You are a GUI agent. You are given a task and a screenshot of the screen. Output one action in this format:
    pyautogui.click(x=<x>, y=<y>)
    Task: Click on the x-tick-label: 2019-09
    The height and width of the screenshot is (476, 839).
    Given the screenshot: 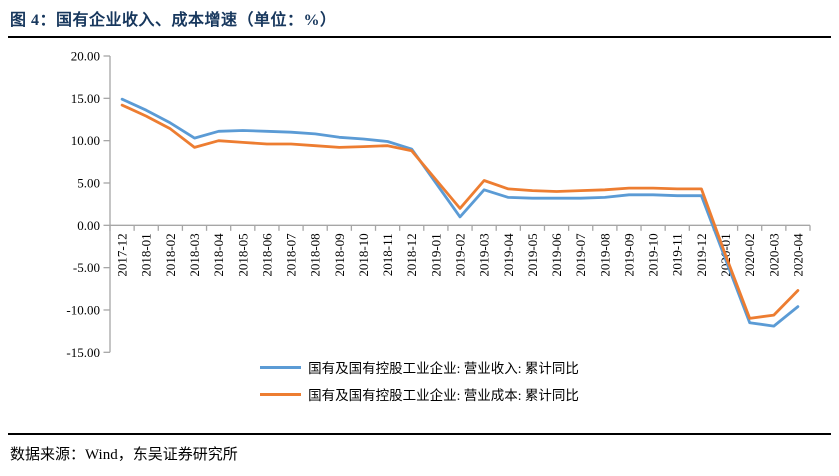 What is the action you would take?
    pyautogui.click(x=628, y=254)
    